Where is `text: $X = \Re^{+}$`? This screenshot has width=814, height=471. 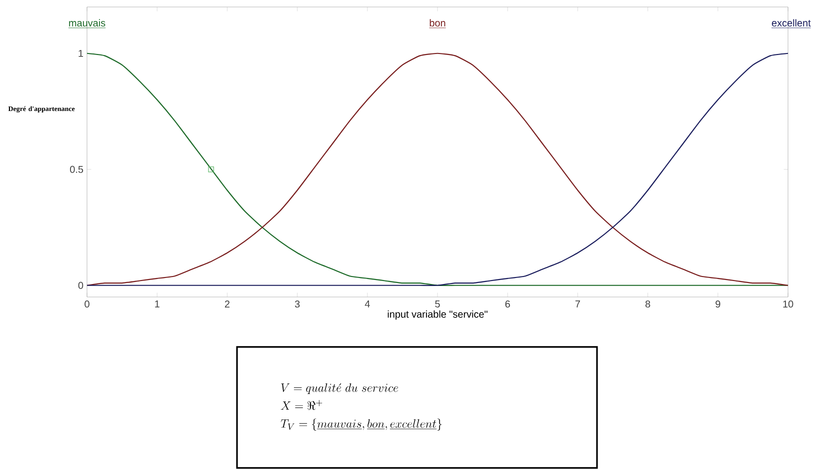 text: $X = \Re^{+}$ is located at coordinates (301, 405).